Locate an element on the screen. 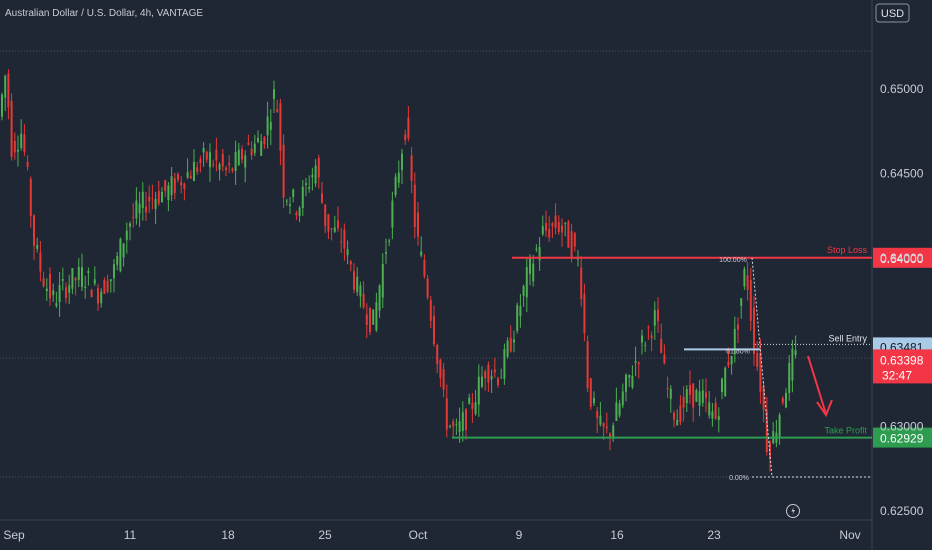 Image resolution: width=932 pixels, height=550 pixels. stop-loss-price-tag is located at coordinates (902, 257).